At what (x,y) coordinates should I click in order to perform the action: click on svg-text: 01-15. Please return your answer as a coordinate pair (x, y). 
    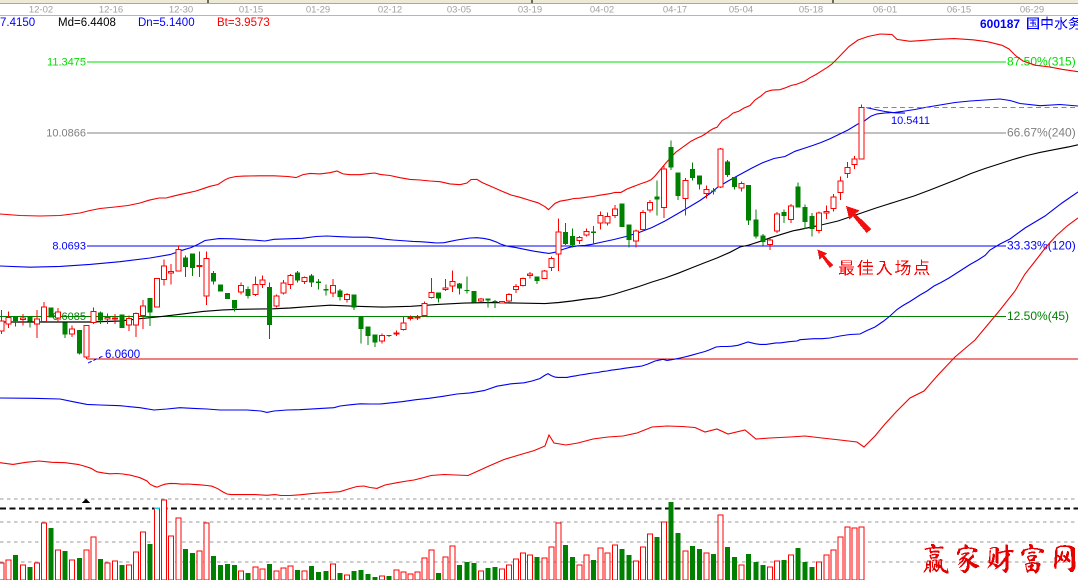
    Looking at the image, I should click on (251, 10).